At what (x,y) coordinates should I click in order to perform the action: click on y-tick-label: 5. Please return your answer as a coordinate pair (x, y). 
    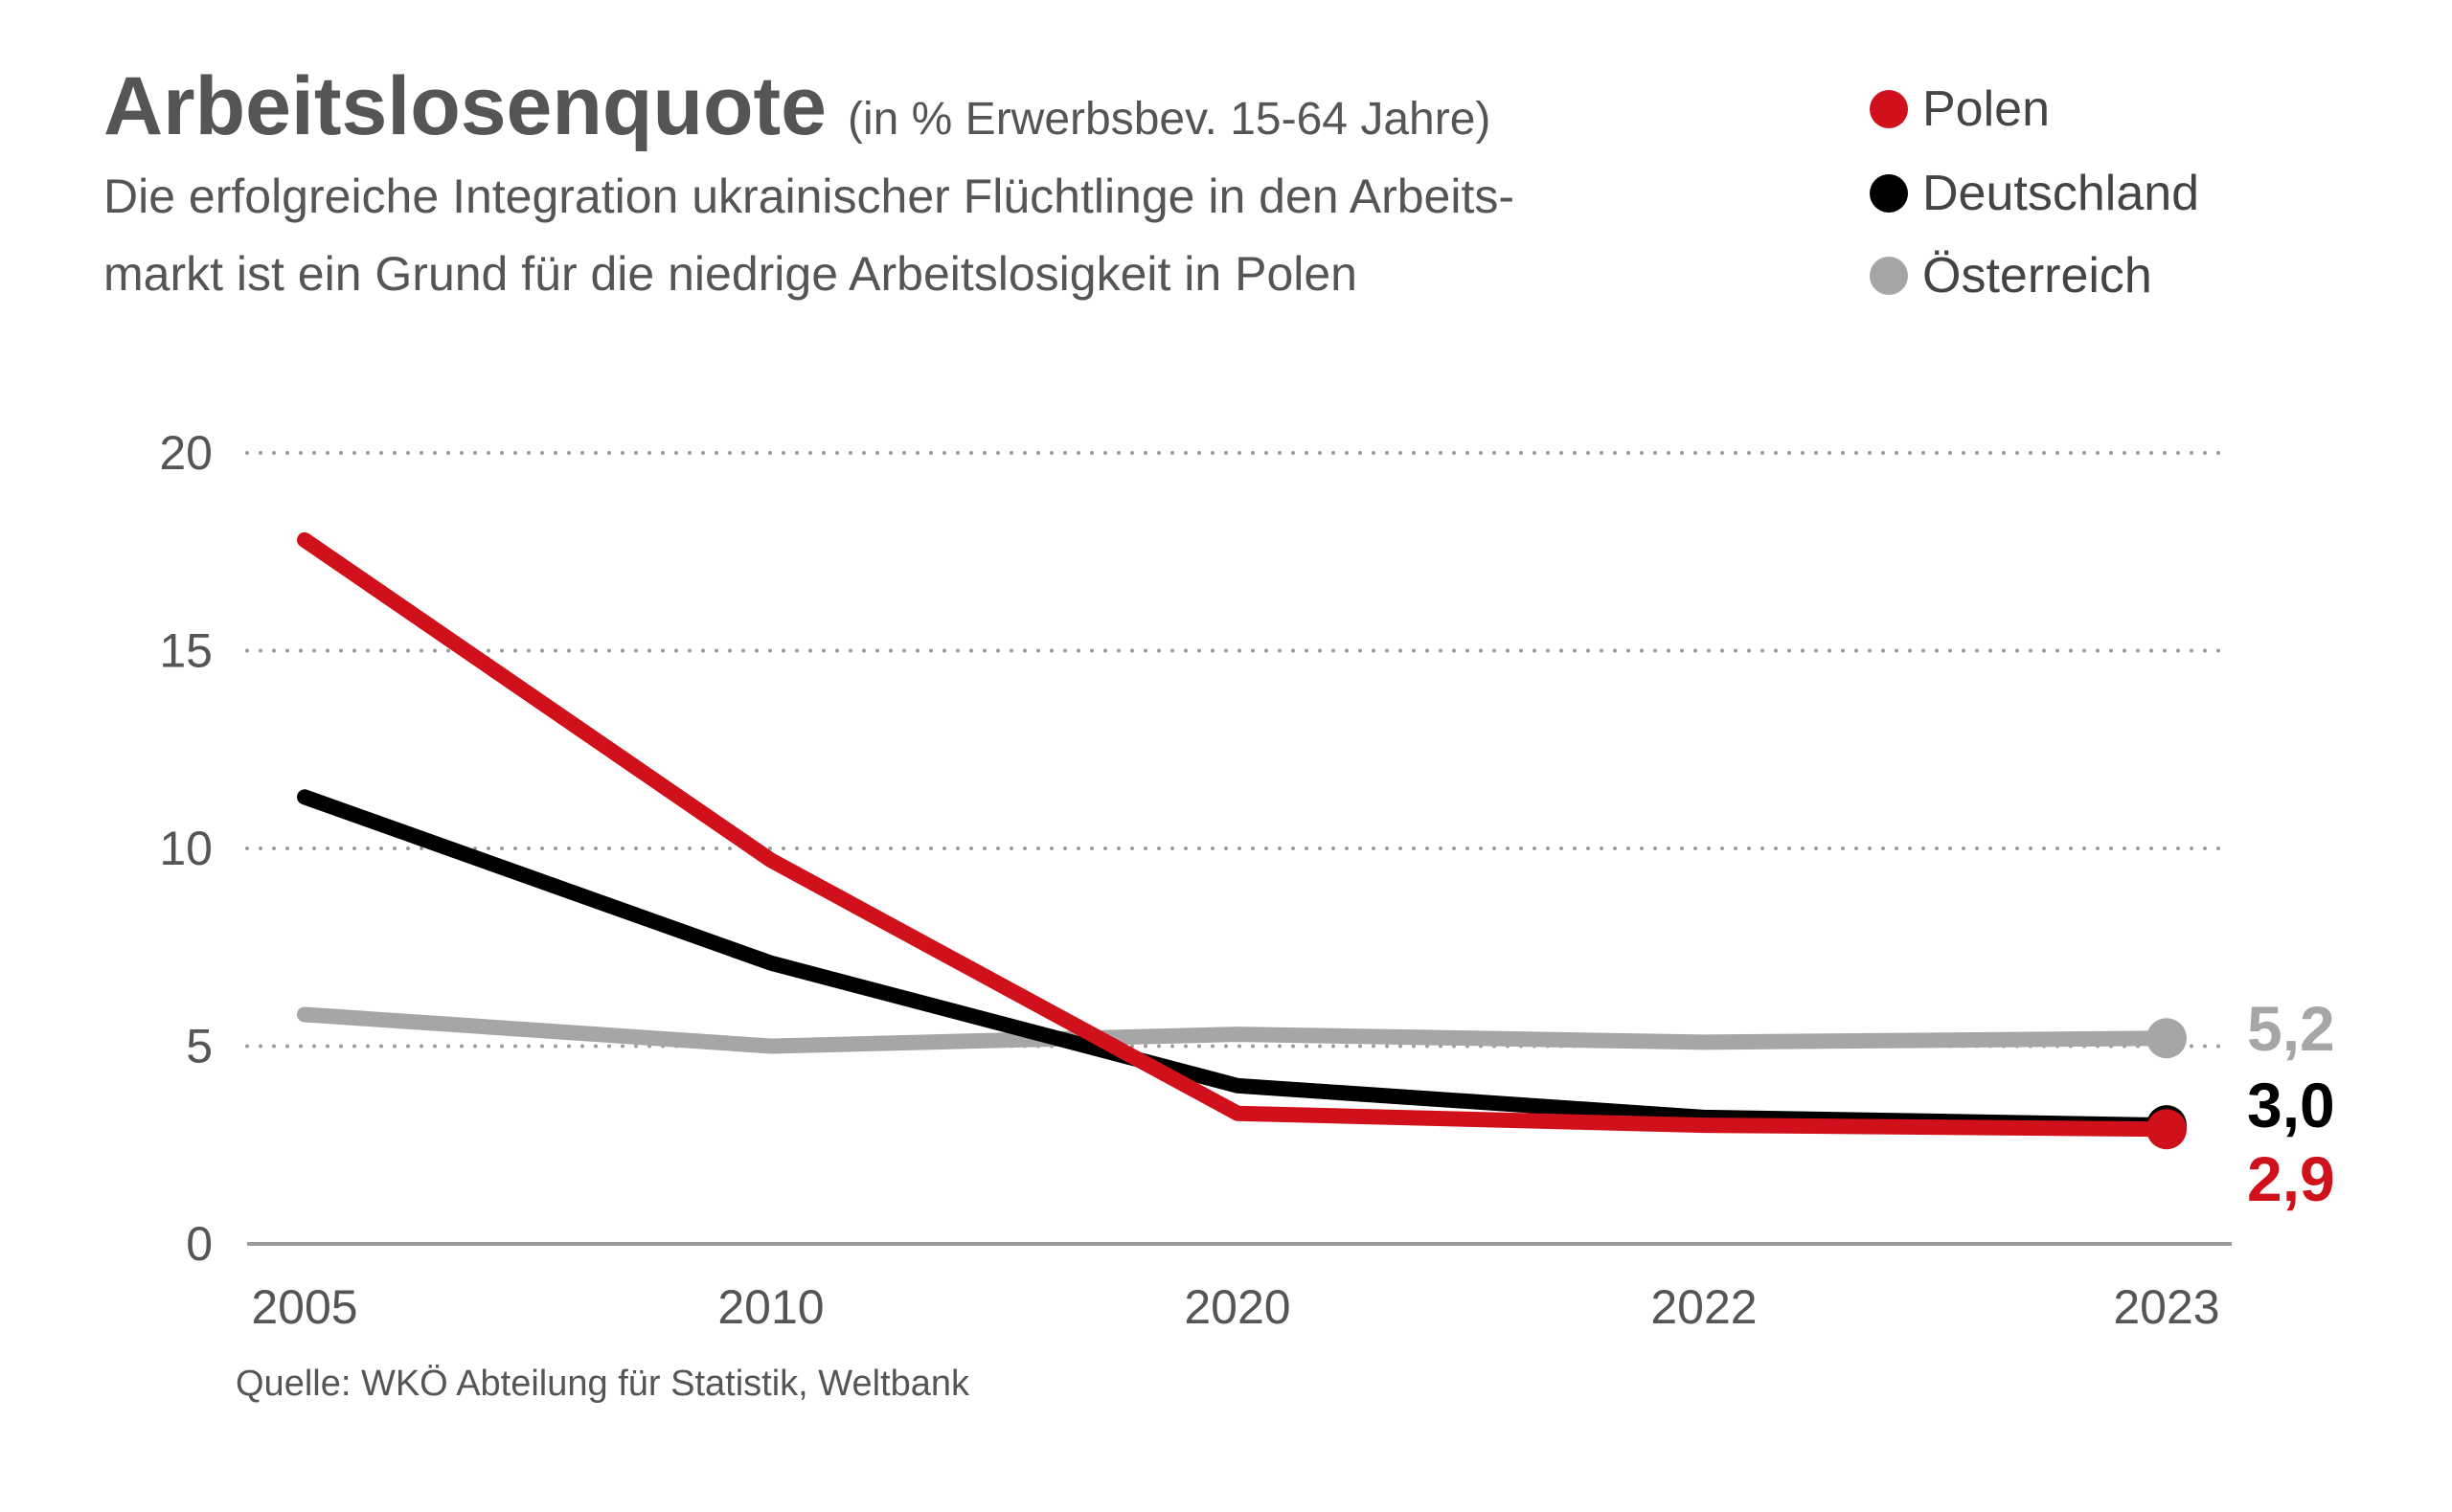
    Looking at the image, I should click on (199, 1046).